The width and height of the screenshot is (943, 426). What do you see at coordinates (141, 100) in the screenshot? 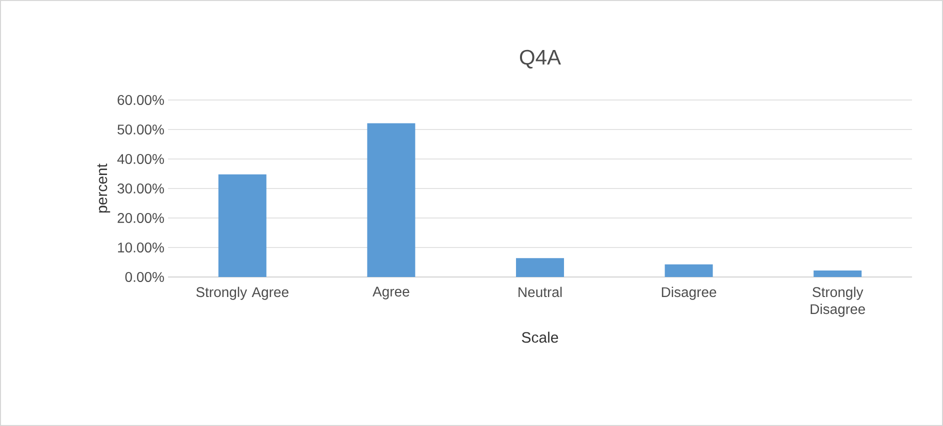
I see `y-tick-label: 60.00%` at bounding box center [141, 100].